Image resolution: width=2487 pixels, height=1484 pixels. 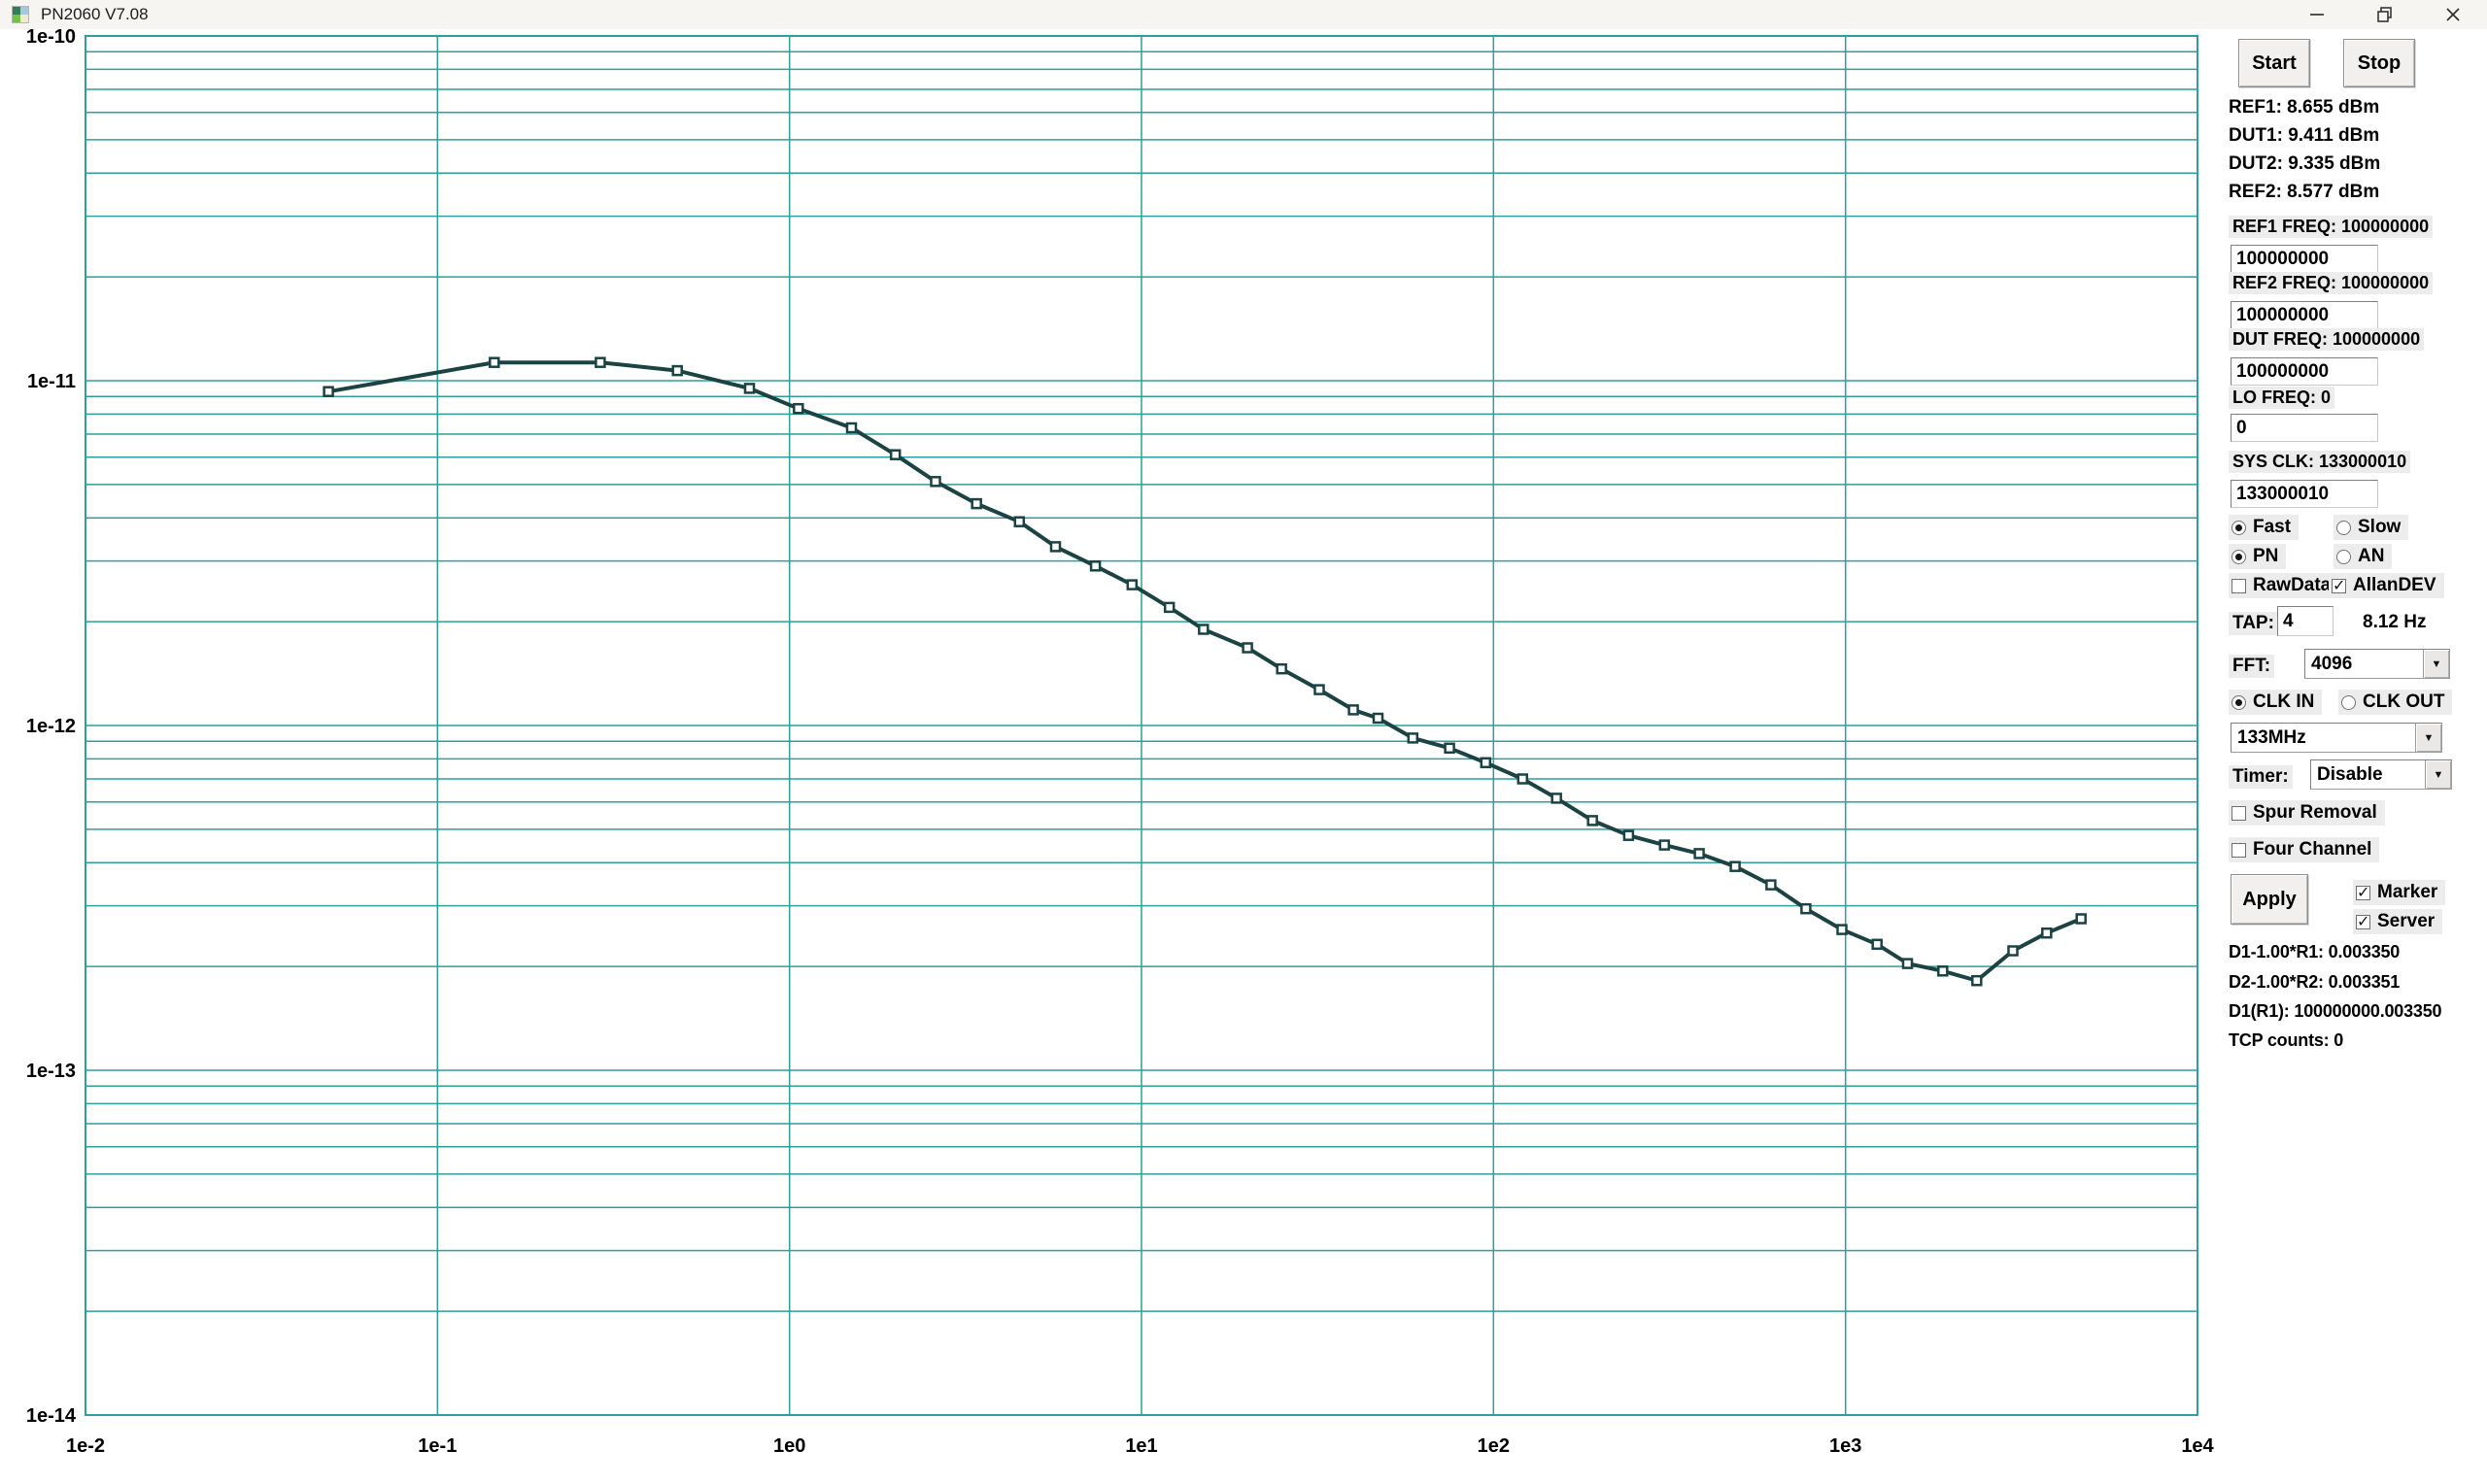 I want to click on tcp-counts-status: TCP counts: 0, so click(x=2286, y=1040).